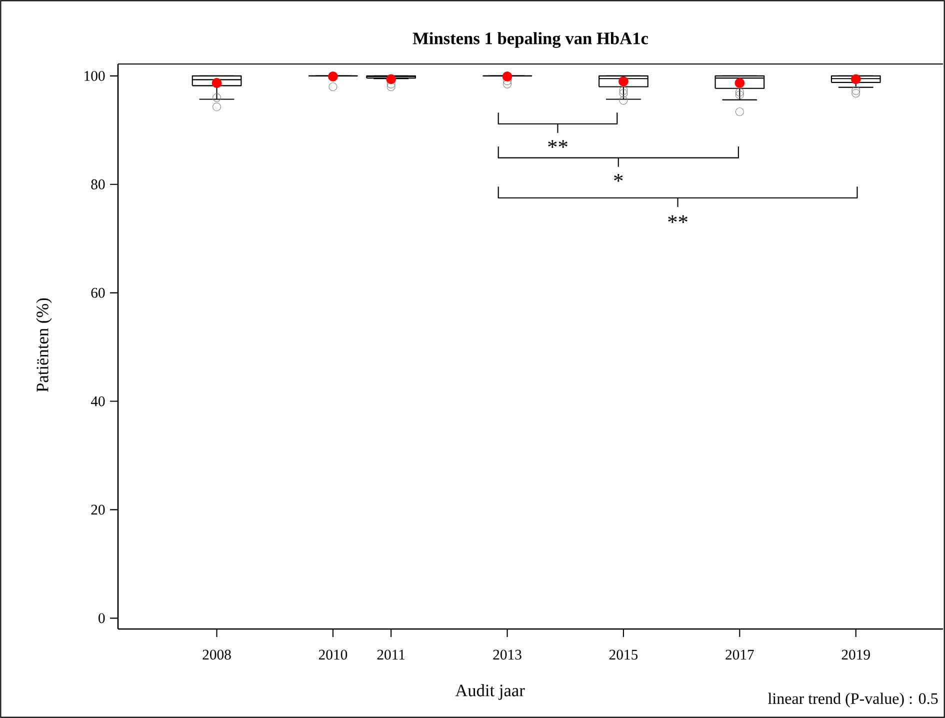 The width and height of the screenshot is (945, 718). Describe the element at coordinates (740, 655) in the screenshot. I see `x-tick-label: 2017` at that location.